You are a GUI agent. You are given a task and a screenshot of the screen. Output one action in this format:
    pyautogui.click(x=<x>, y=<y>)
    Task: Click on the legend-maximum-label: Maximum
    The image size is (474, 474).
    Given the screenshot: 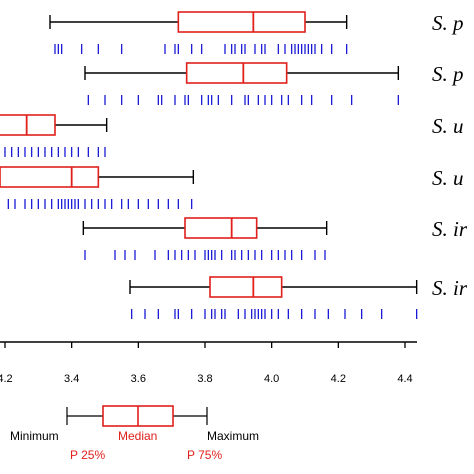 What is the action you would take?
    pyautogui.click(x=233, y=436)
    